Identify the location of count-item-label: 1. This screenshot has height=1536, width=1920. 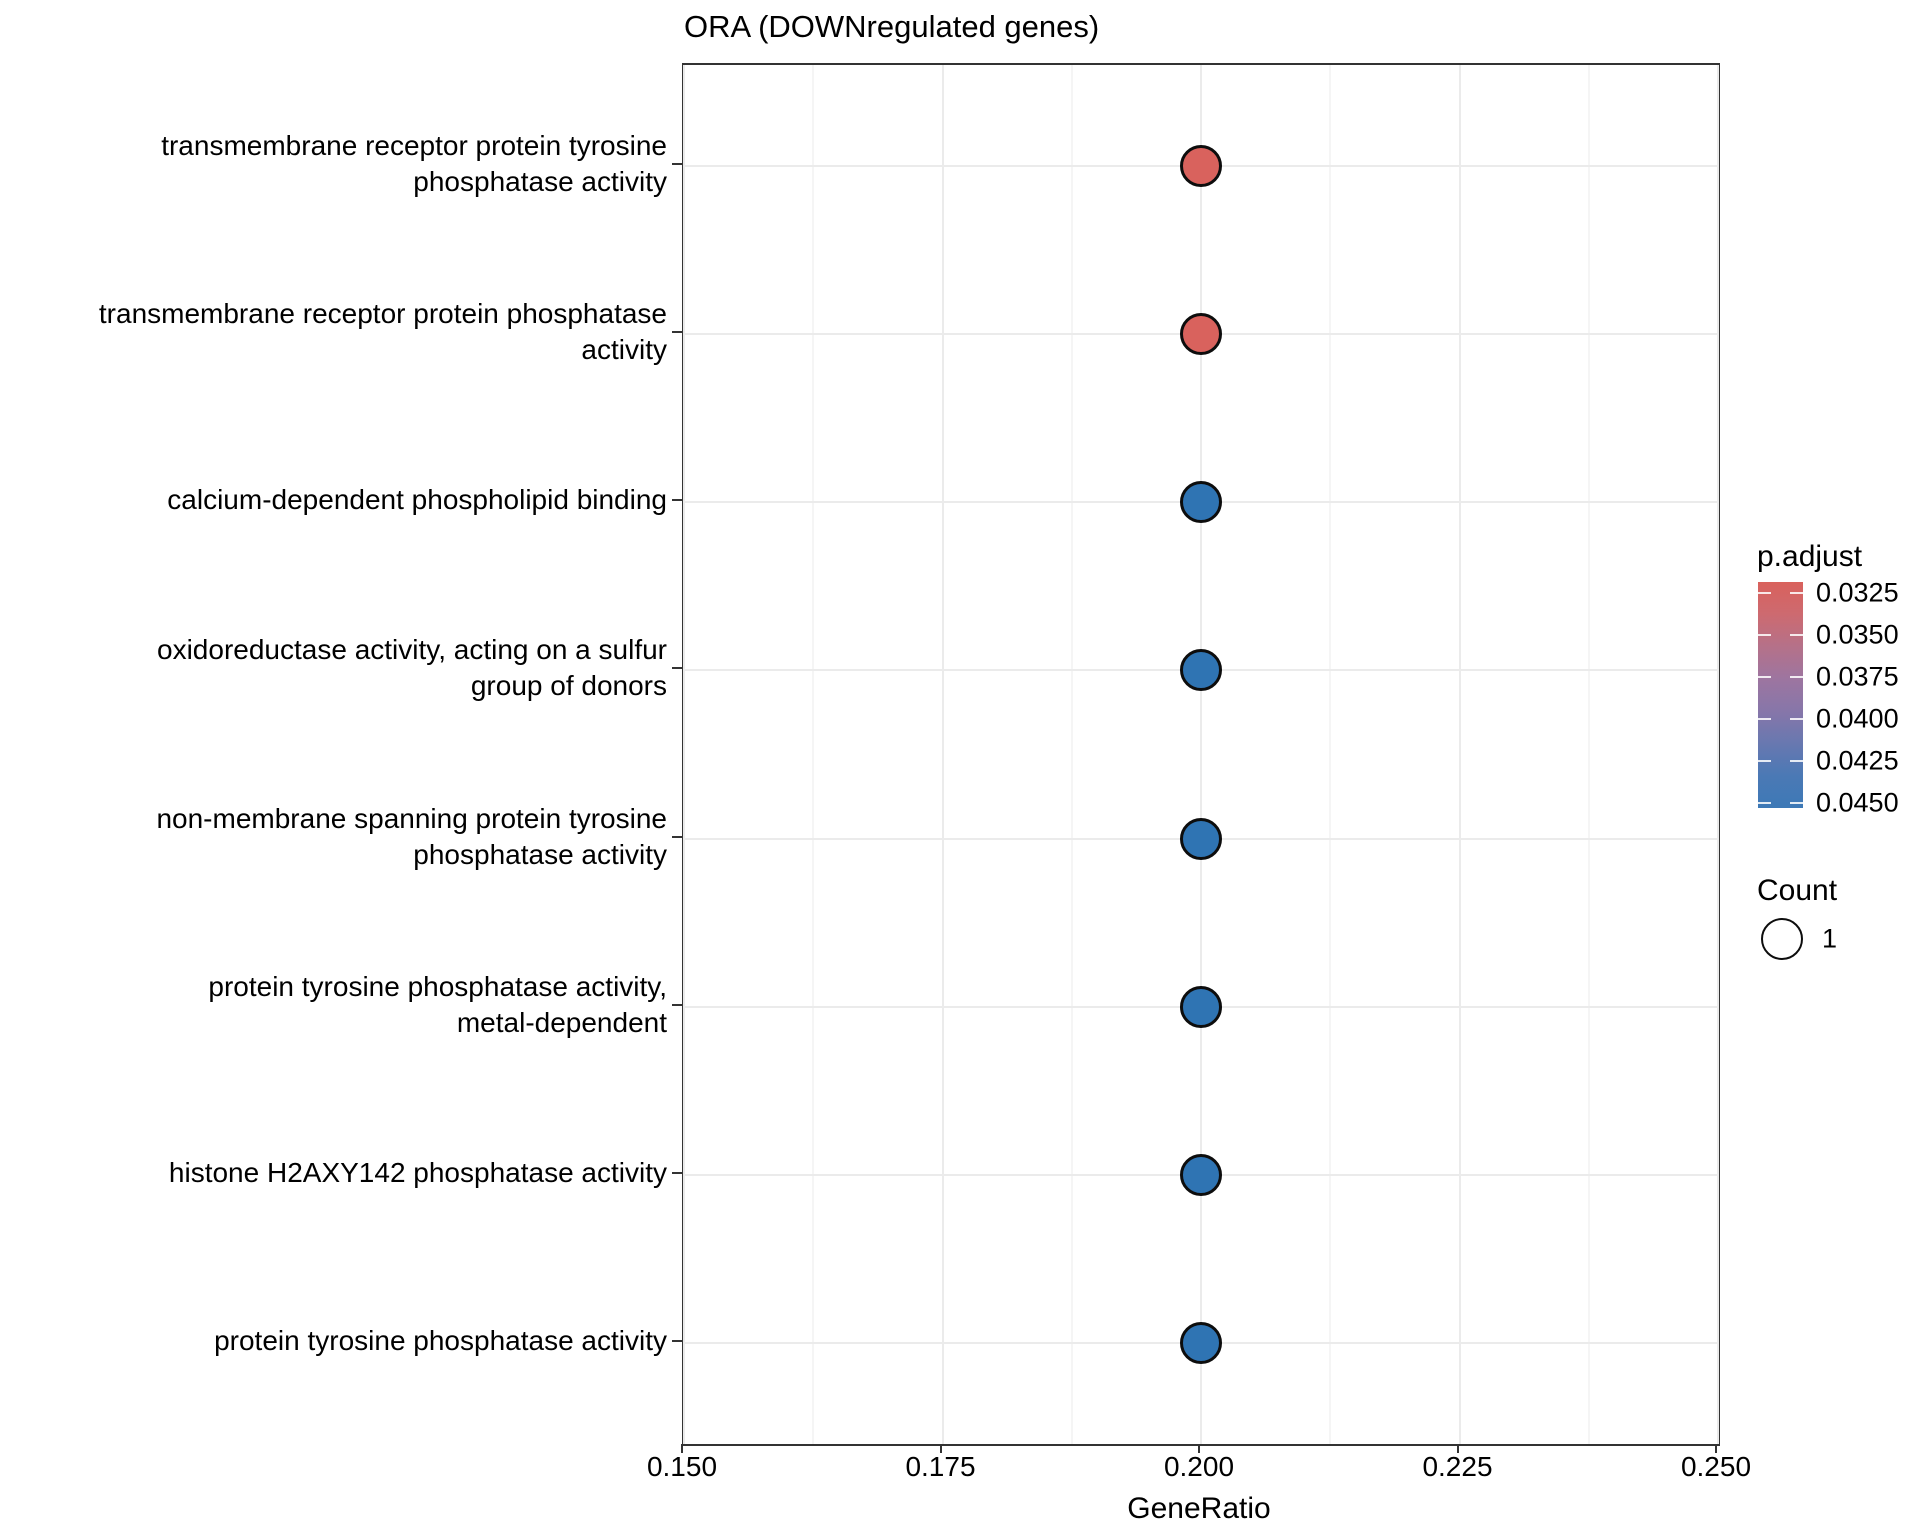
(1830, 938).